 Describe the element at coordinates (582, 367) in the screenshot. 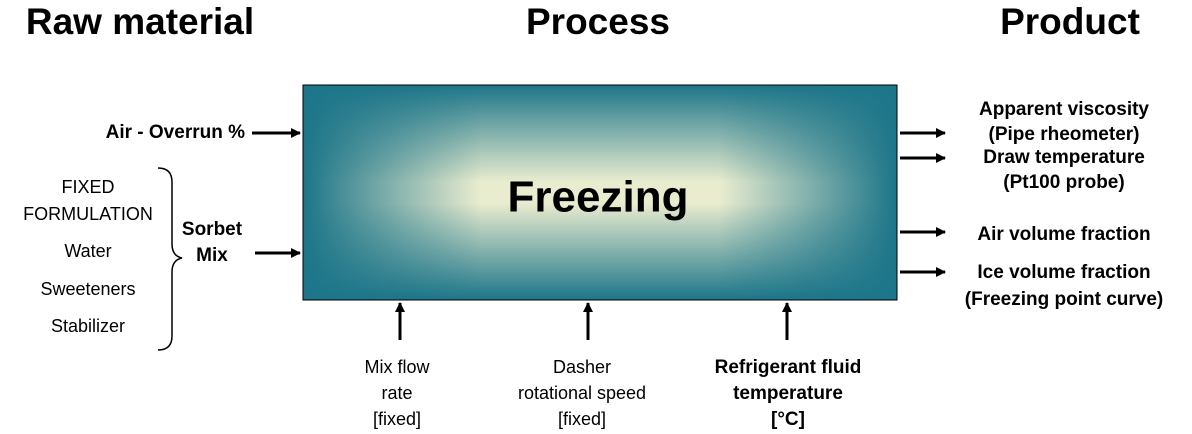

I see `parameter-label: Dasher` at that location.